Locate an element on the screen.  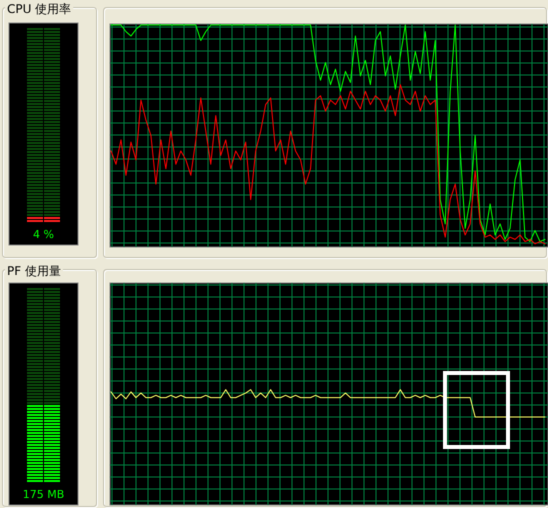
text: 4 % is located at coordinates (43, 234).